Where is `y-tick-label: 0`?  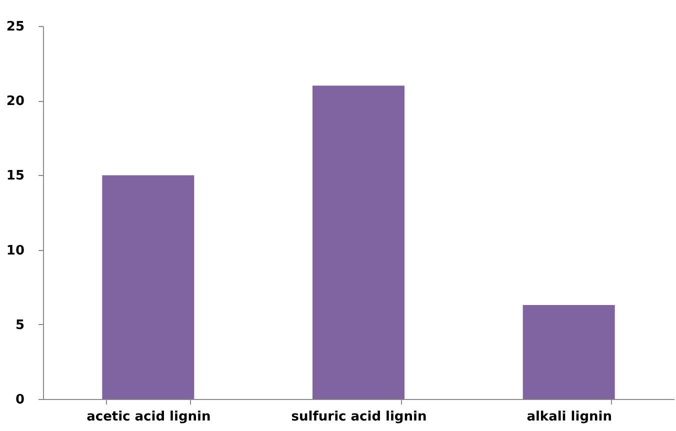 y-tick-label: 0 is located at coordinates (19, 400).